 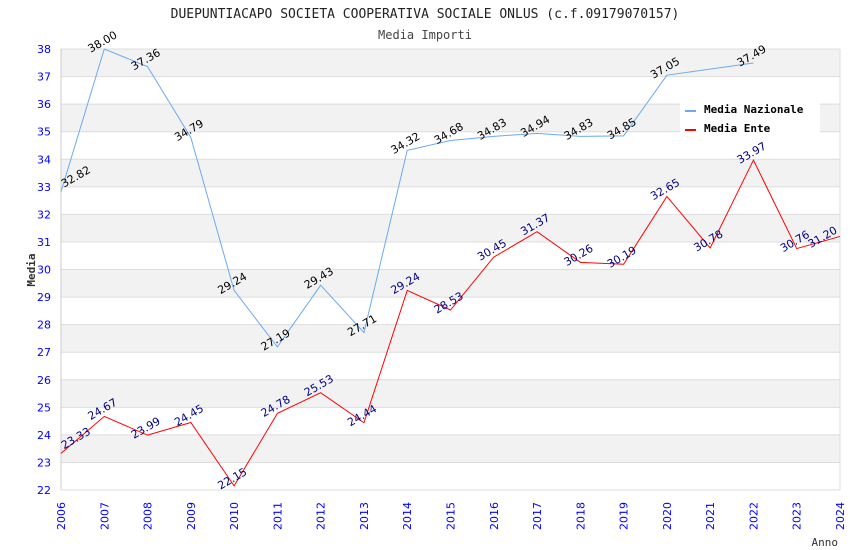 I want to click on x-tick-label: 2010, so click(x=234, y=516).